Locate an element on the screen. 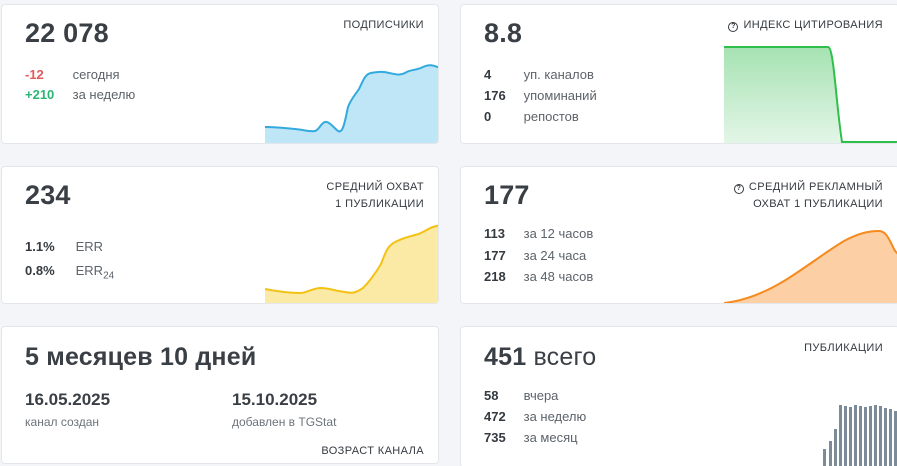 Image resolution: width=897 pixels, height=466 pixels. subscribers-sparkline-line is located at coordinates (351, 98).